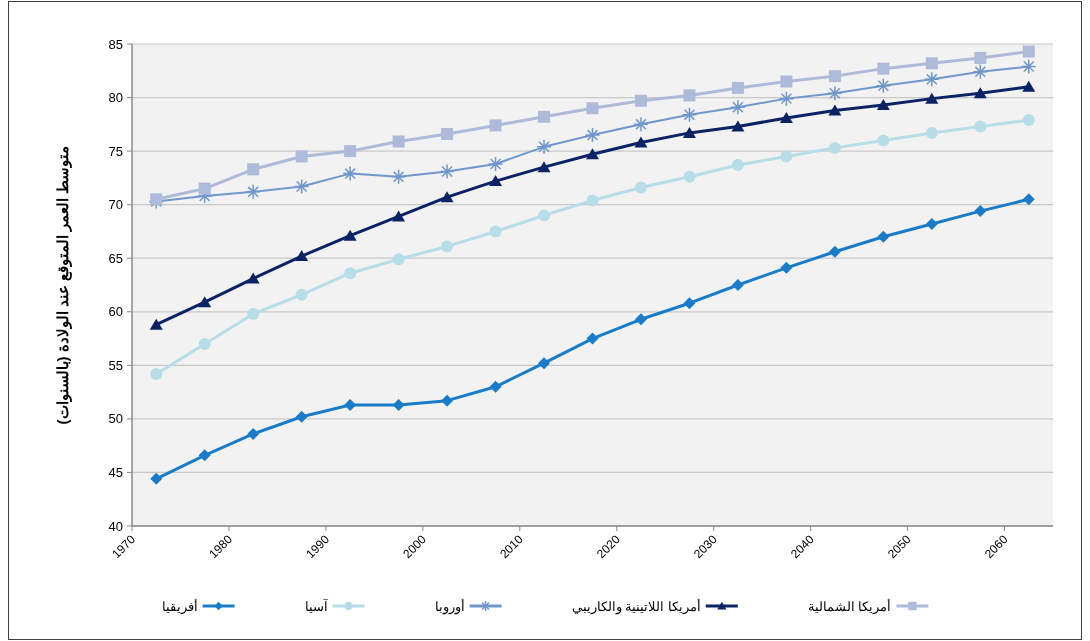 The height and width of the screenshot is (641, 1090). Describe the element at coordinates (115, 98) in the screenshot. I see `y-tick-label: 80` at that location.